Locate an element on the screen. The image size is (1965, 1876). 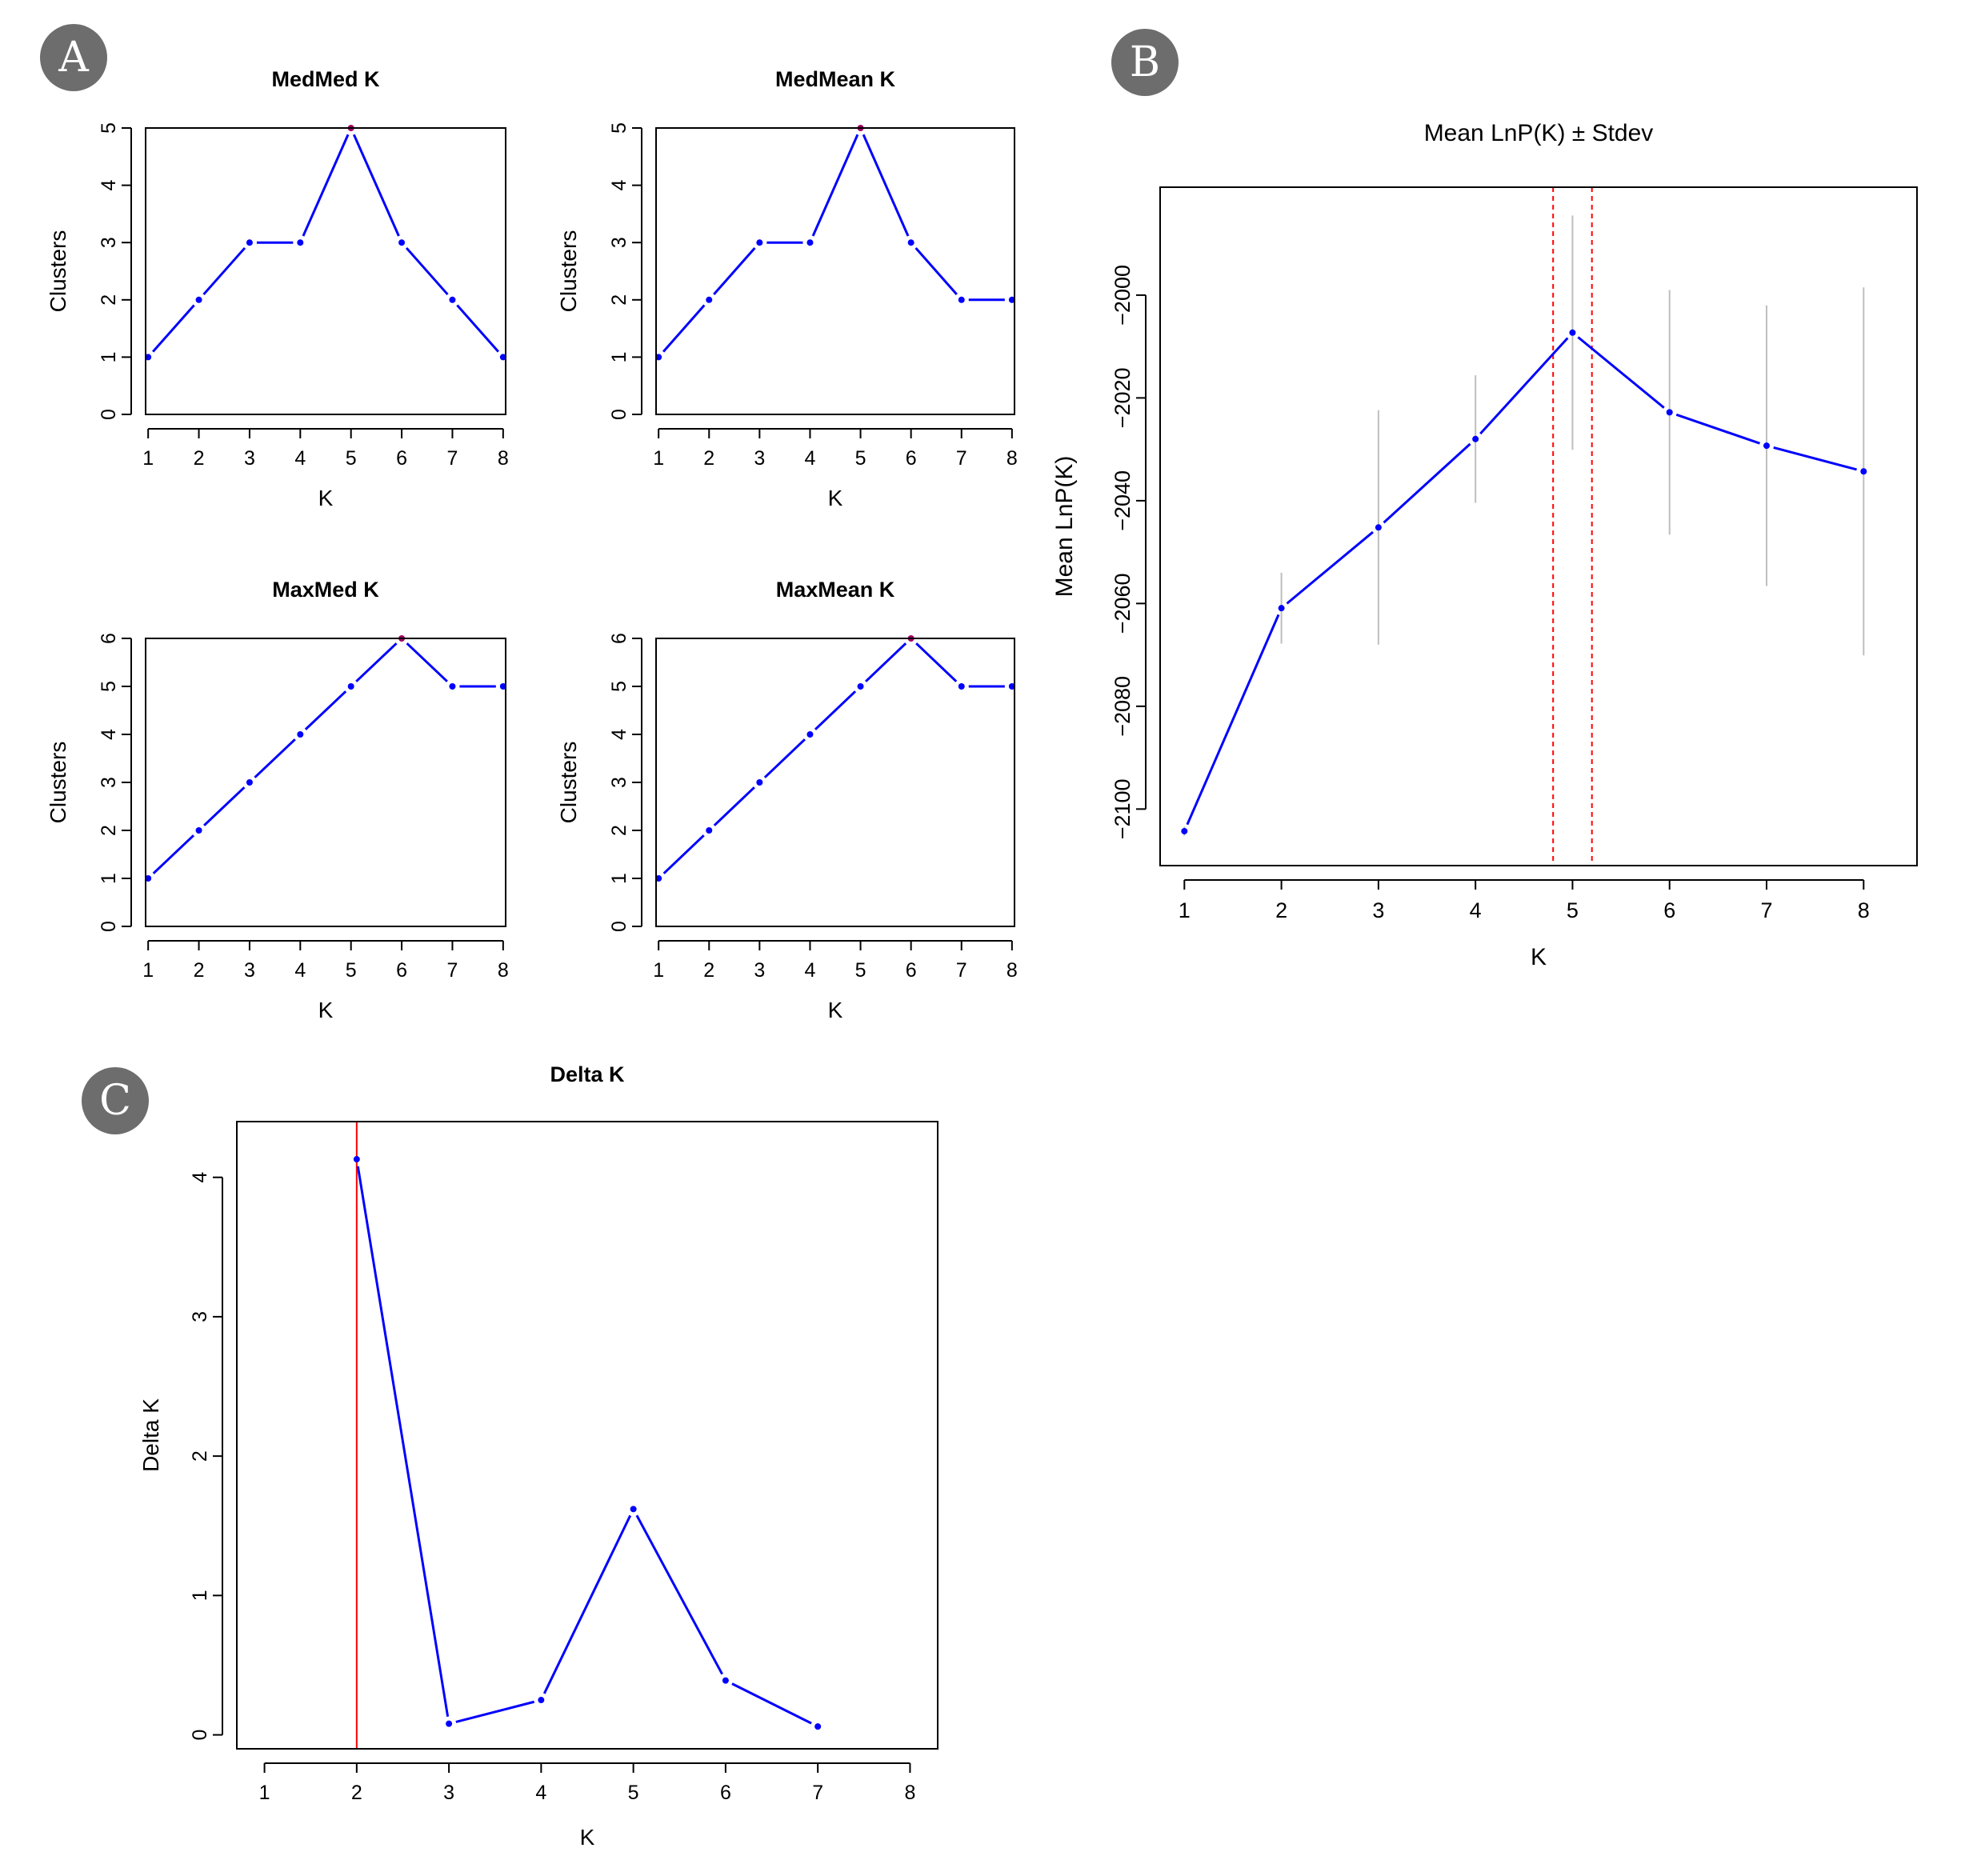
chart-title: MedMed K is located at coordinates (326, 79).